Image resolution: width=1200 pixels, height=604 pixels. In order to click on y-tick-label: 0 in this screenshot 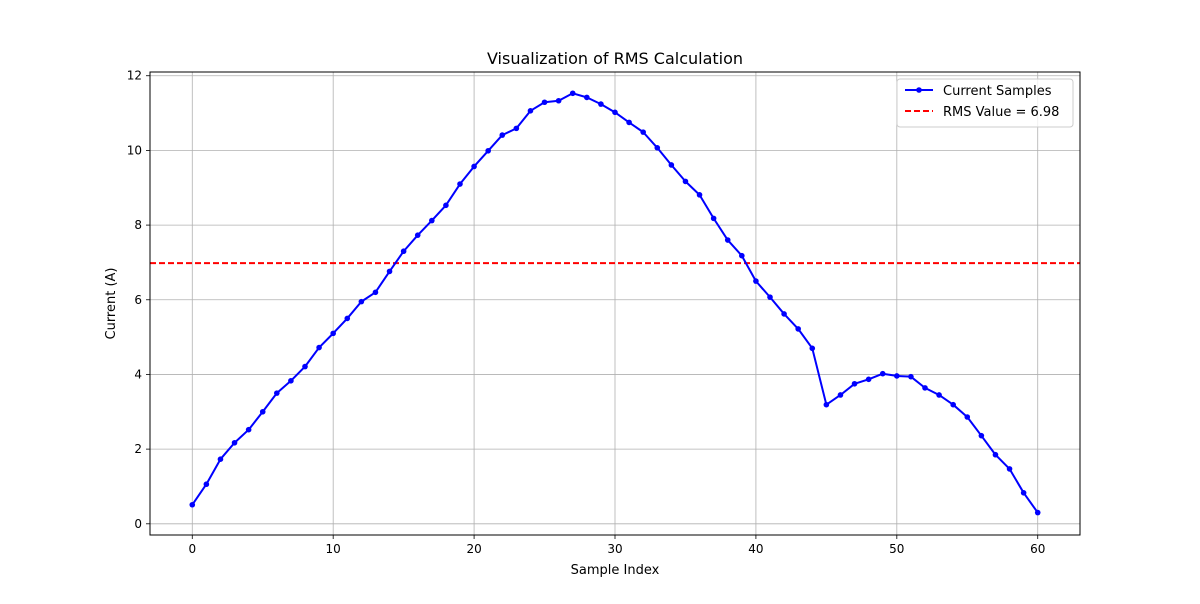, I will do `click(138, 524)`.